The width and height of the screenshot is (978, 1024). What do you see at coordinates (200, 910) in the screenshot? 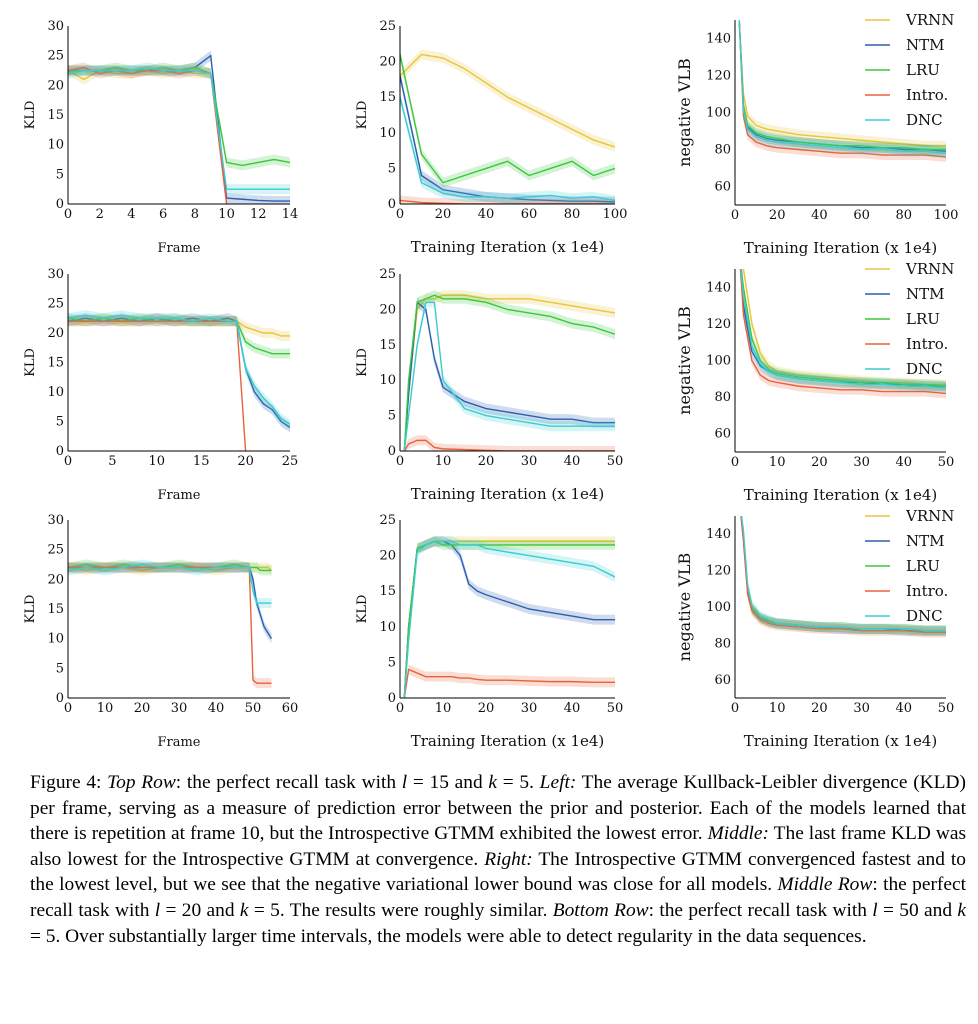
I see `caption-text: = 20 and` at bounding box center [200, 910].